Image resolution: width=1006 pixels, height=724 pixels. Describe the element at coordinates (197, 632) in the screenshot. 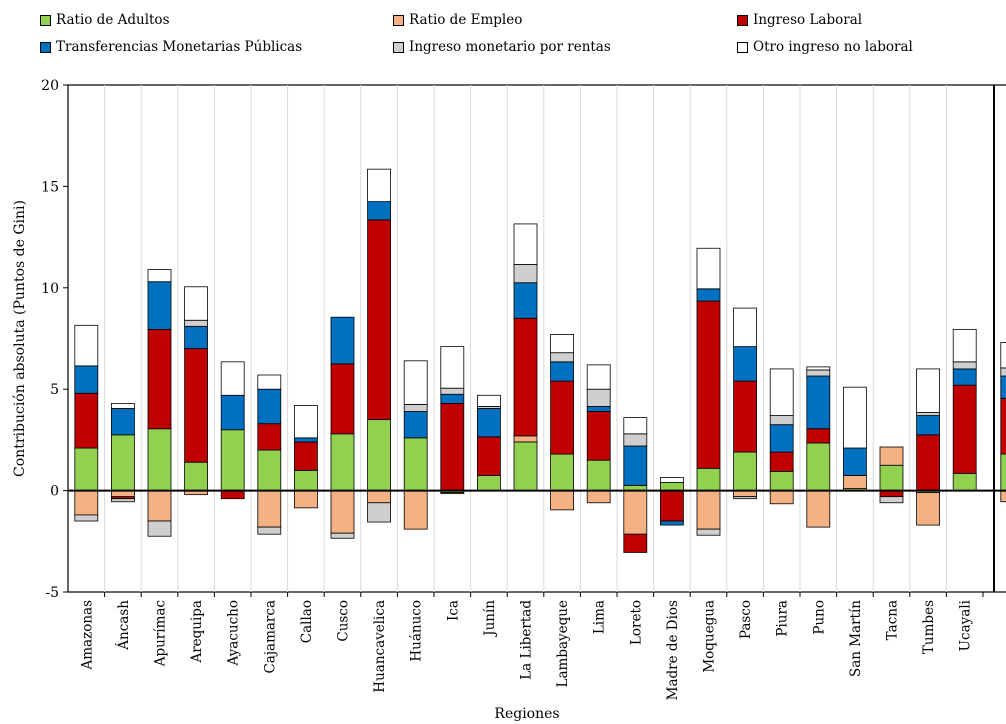

I see `x-tick-label: Arequipa` at that location.